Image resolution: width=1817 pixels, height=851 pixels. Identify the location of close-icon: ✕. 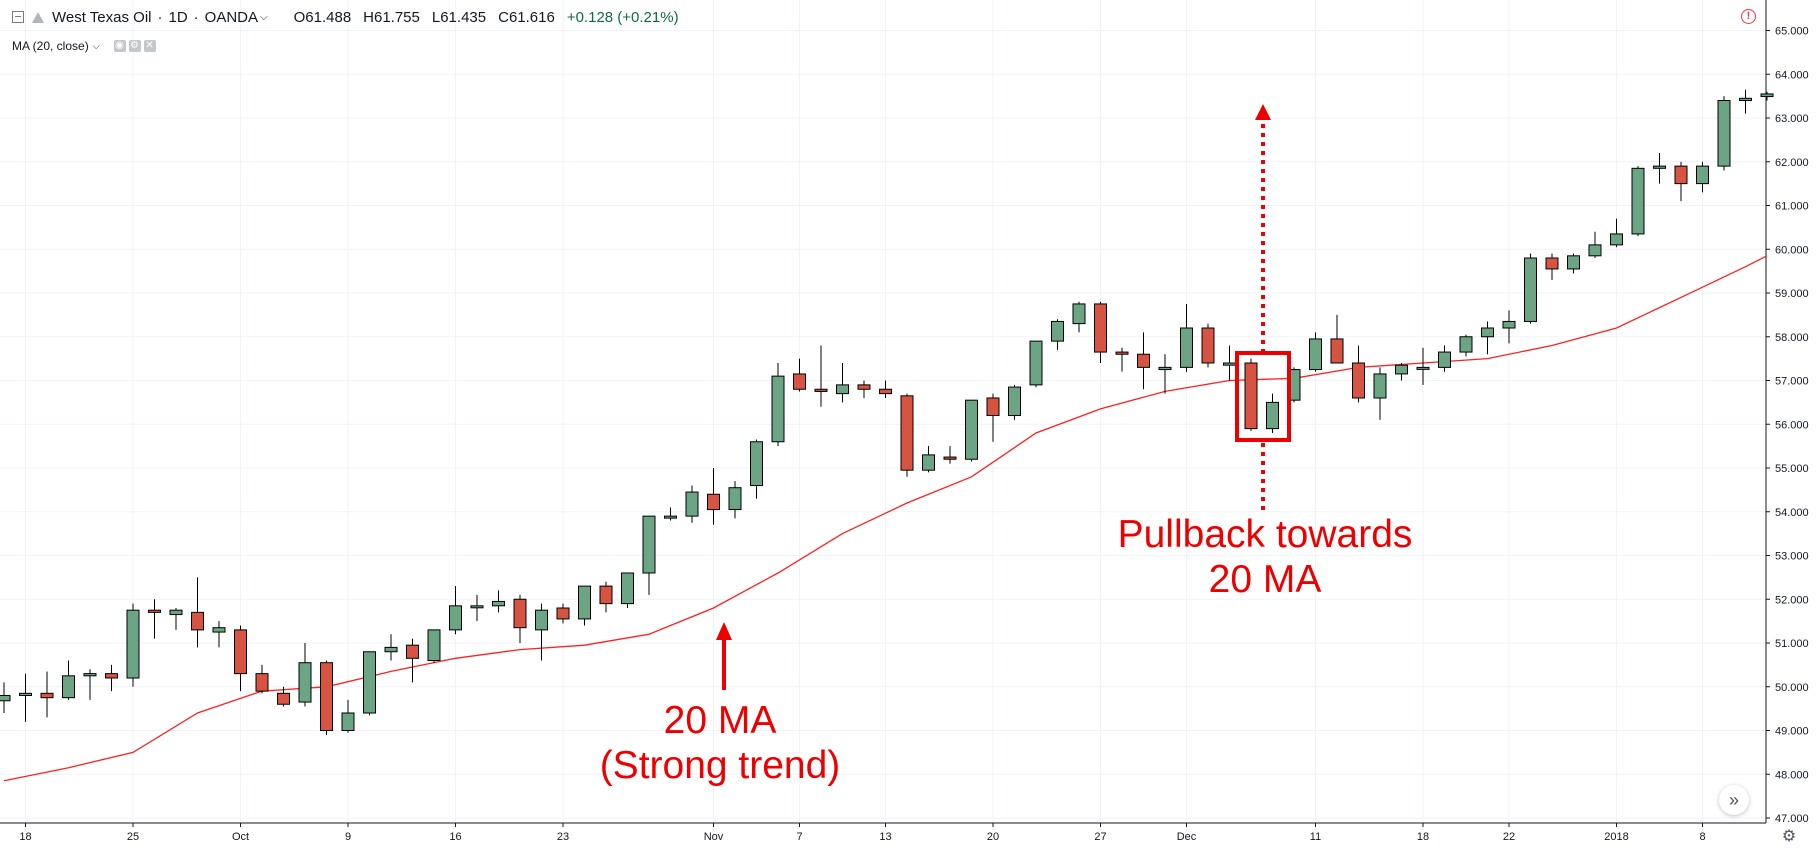
(149, 46).